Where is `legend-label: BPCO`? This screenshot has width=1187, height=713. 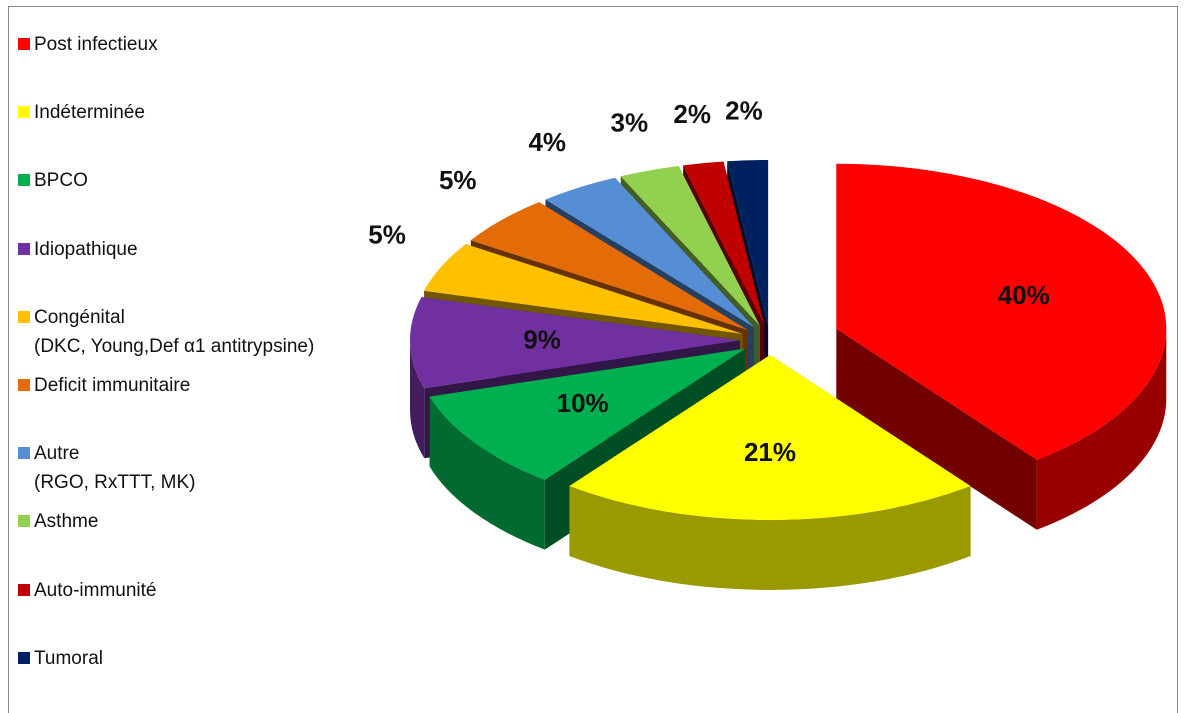
legend-label: BPCO is located at coordinates (61, 181).